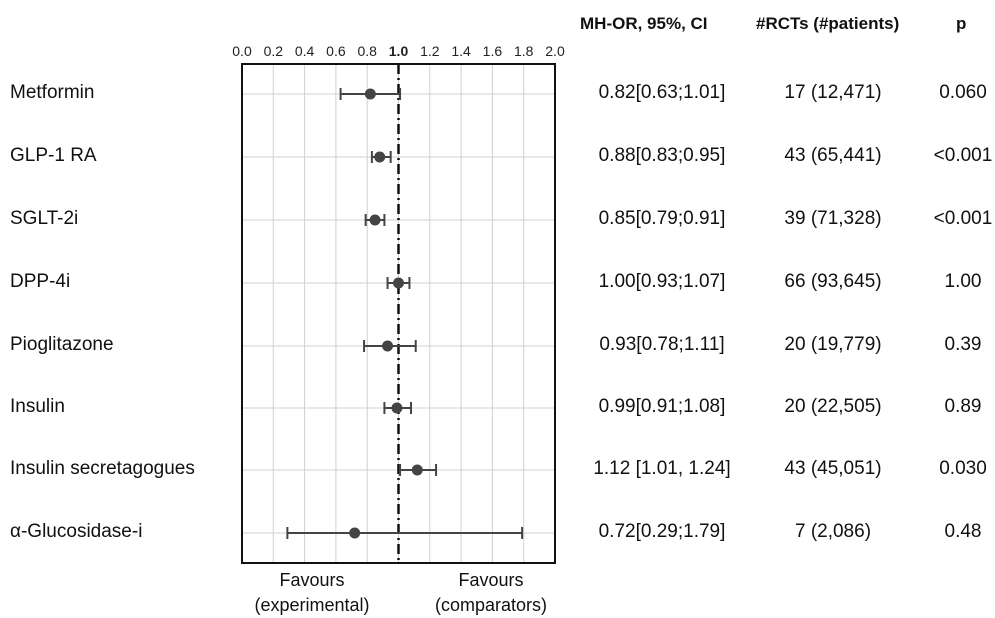  What do you see at coordinates (662, 468) in the screenshot?
I see `or-ci-value: 1.12 [1.01, 1.24]` at bounding box center [662, 468].